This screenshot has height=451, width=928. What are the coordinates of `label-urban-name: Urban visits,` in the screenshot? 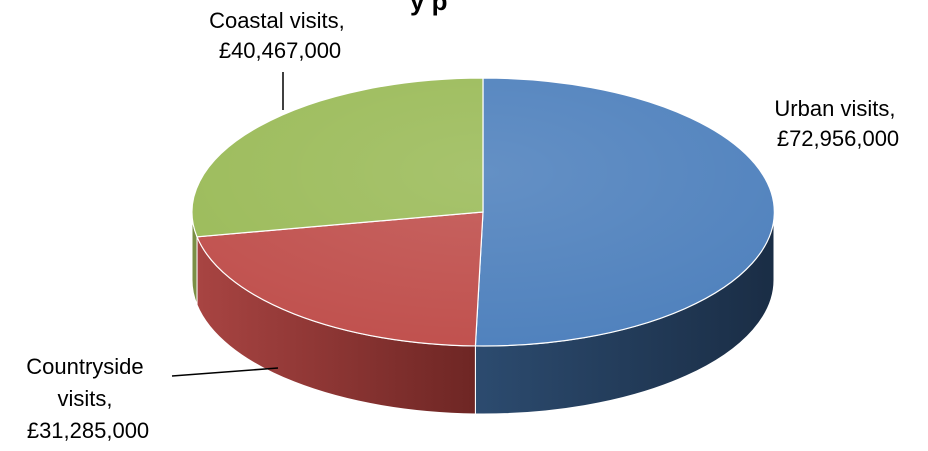 It's located at (834, 108).